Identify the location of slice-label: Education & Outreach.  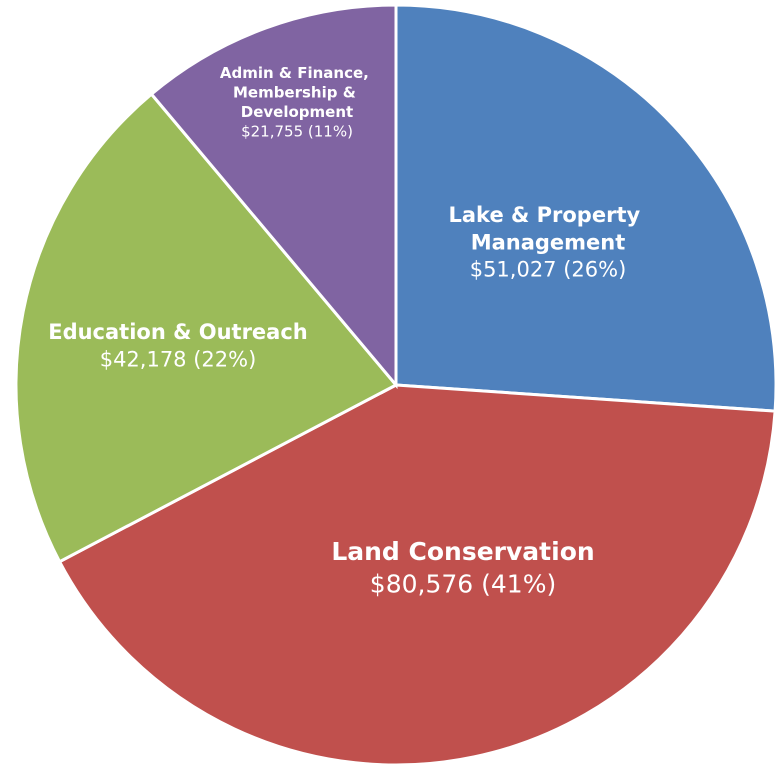
(178, 332).